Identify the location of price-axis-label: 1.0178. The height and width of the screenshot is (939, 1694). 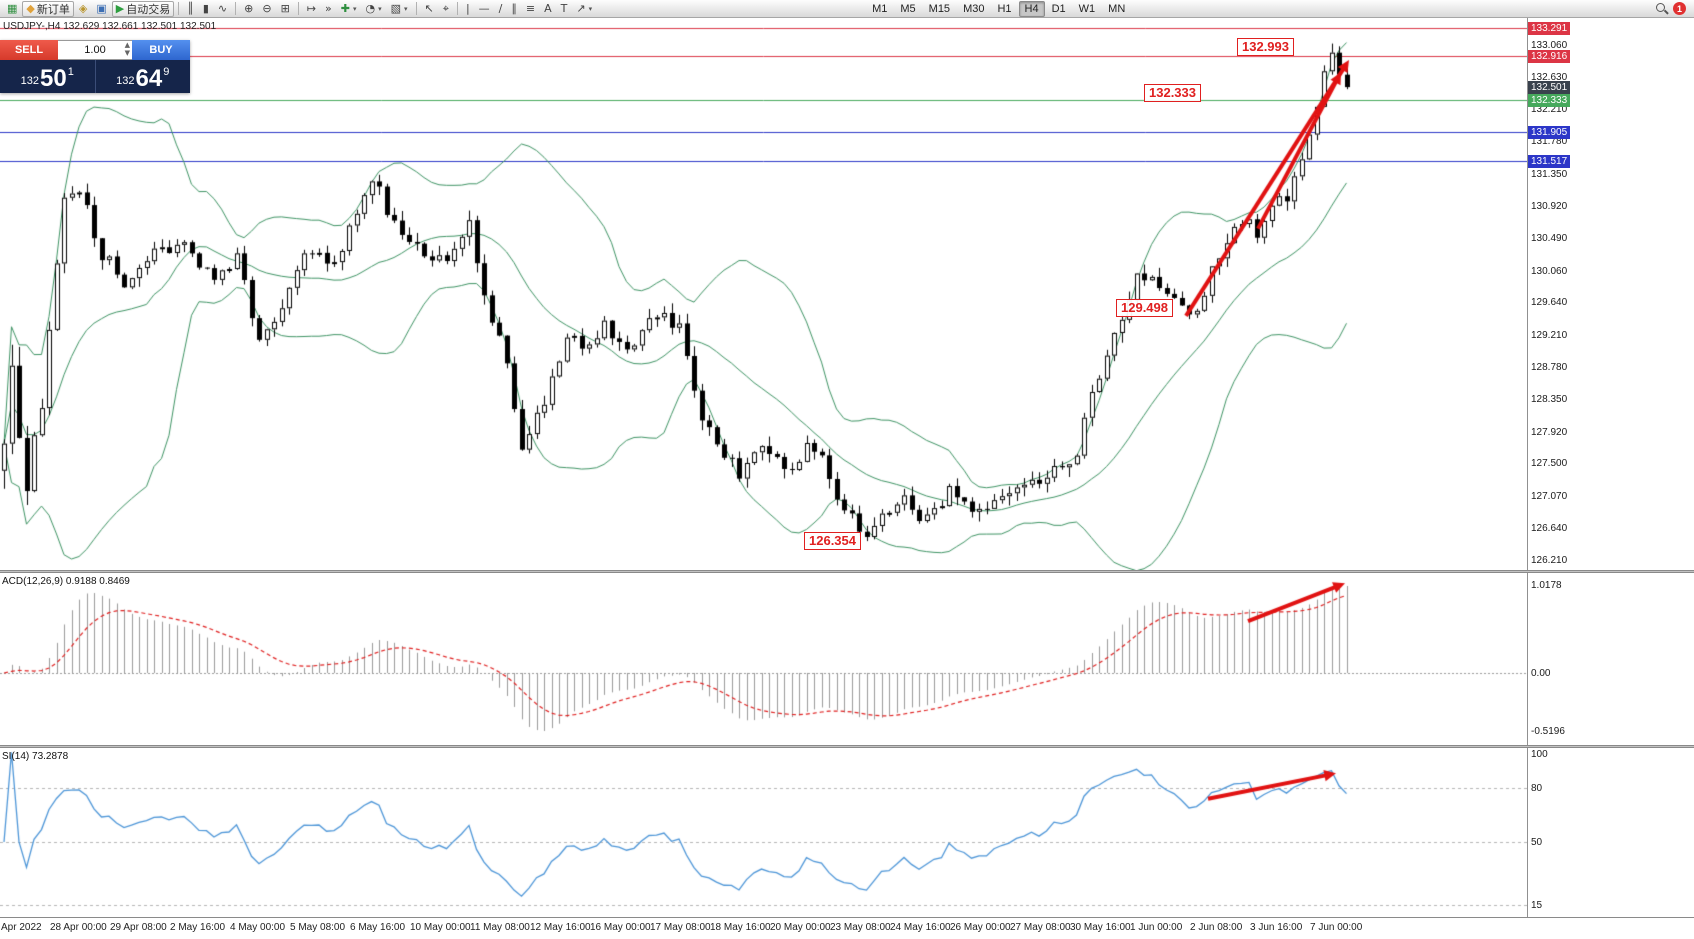
(1546, 585).